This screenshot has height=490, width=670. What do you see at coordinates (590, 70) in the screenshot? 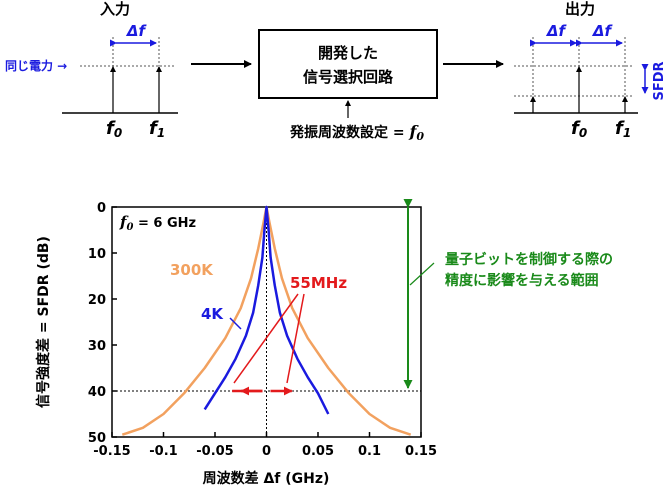
I see `output-spectrum: 出力 Δf Δf SFDR f0 f1` at bounding box center [590, 70].